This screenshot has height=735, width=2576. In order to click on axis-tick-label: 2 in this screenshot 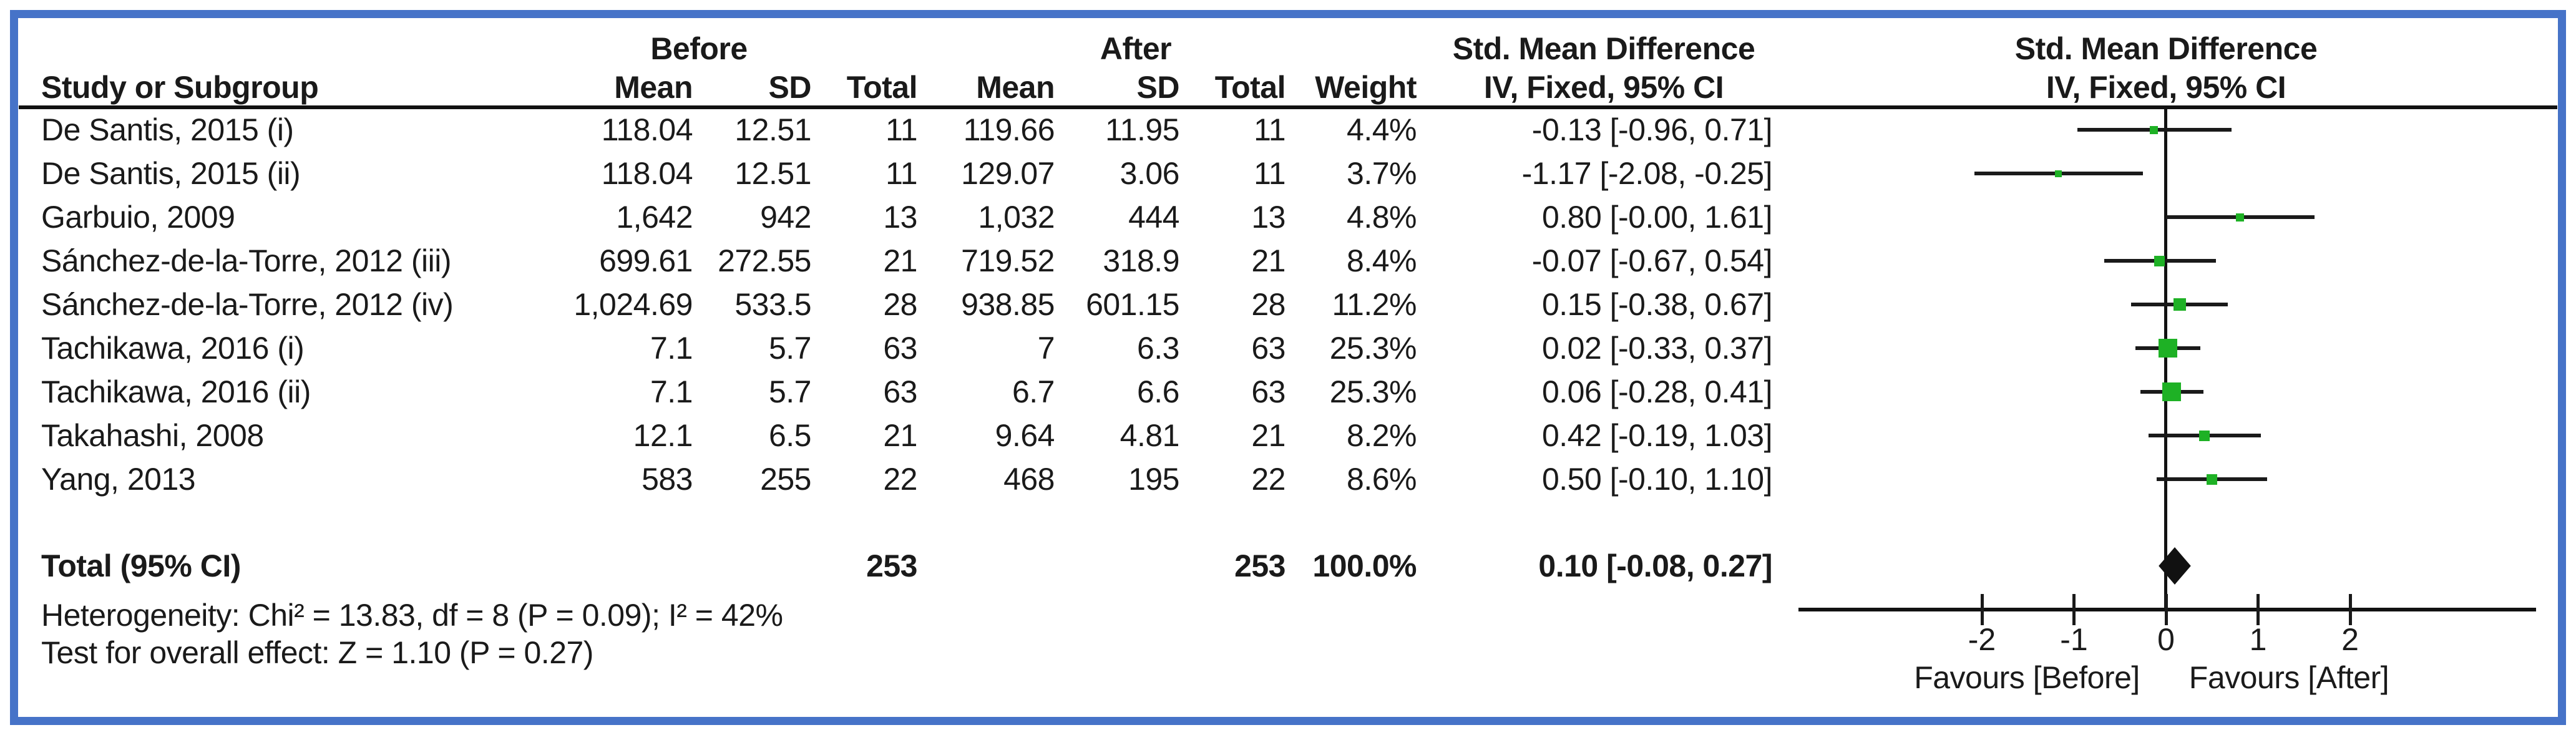, I will do `click(2350, 639)`.